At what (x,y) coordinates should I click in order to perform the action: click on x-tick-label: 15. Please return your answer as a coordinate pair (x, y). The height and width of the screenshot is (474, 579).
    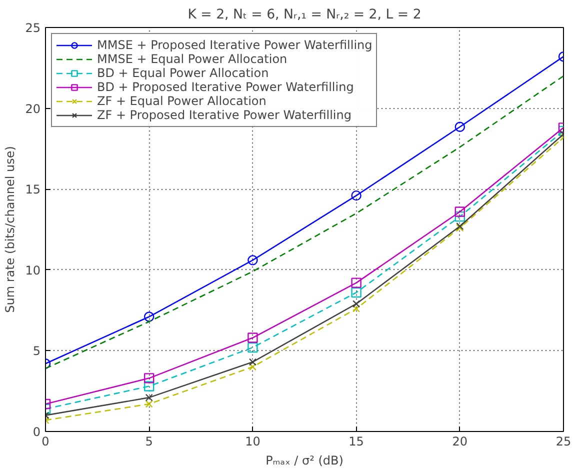
    Looking at the image, I should click on (356, 441).